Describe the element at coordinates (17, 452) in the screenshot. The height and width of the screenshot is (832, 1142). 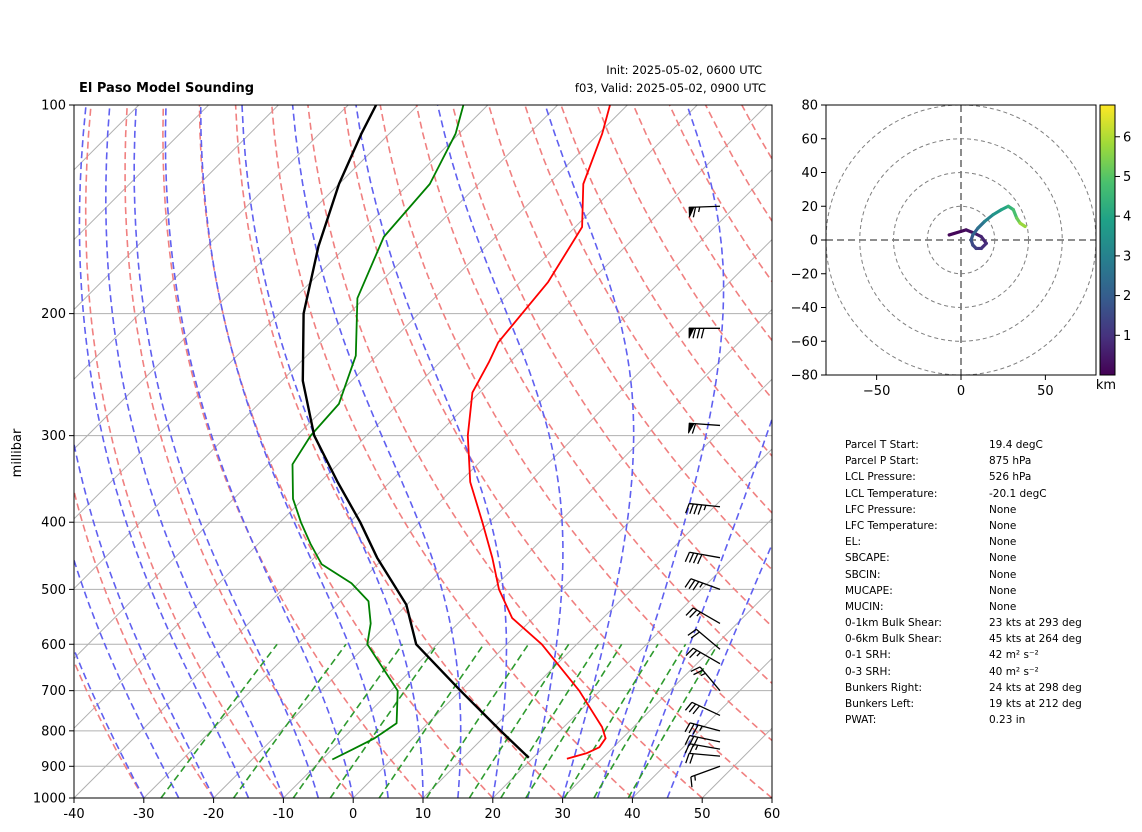
I see `y-axis-label: millibar` at that location.